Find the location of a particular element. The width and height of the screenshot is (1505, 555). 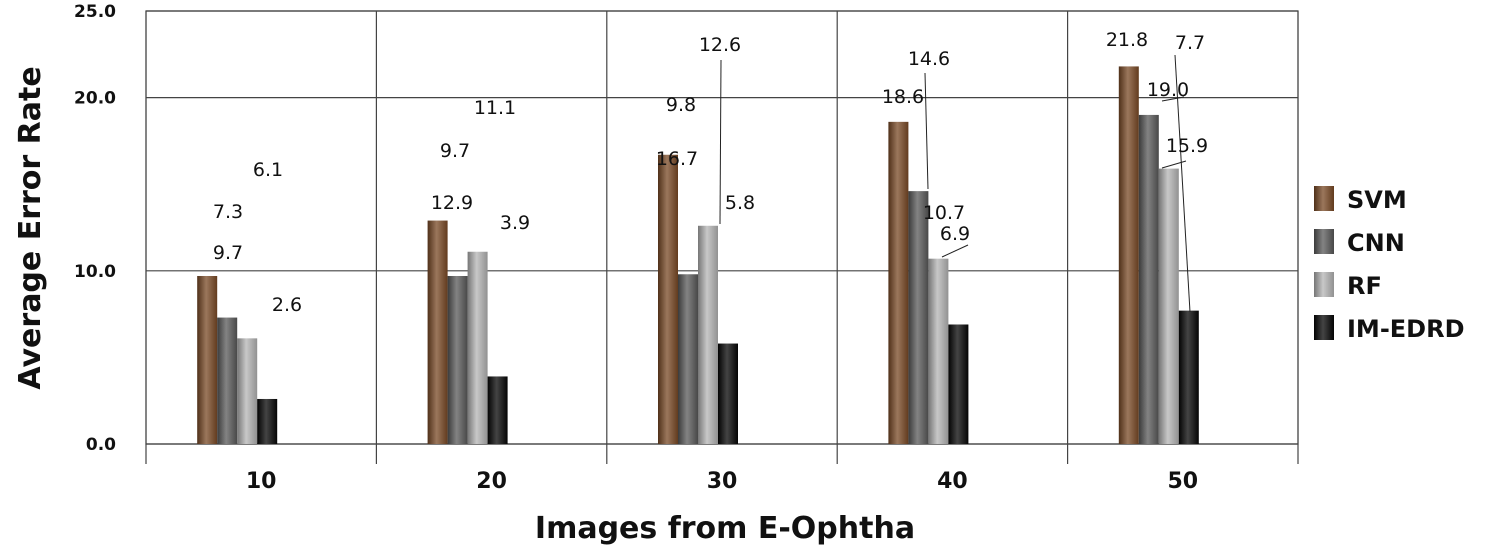

data-label-svm-40: 18.6 is located at coordinates (903, 97).